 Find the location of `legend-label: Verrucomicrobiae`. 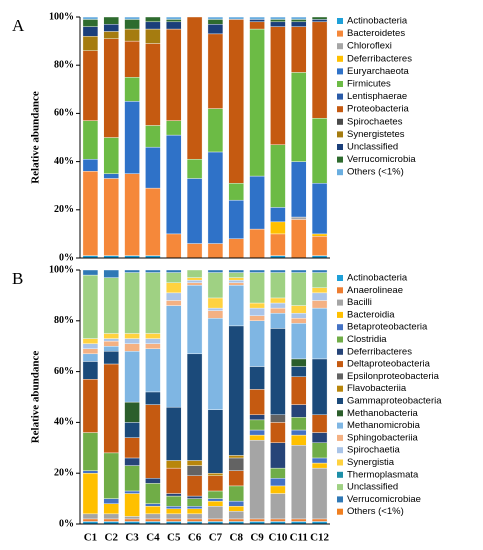

legend-label: Verrucomicrobiae is located at coordinates (384, 499).